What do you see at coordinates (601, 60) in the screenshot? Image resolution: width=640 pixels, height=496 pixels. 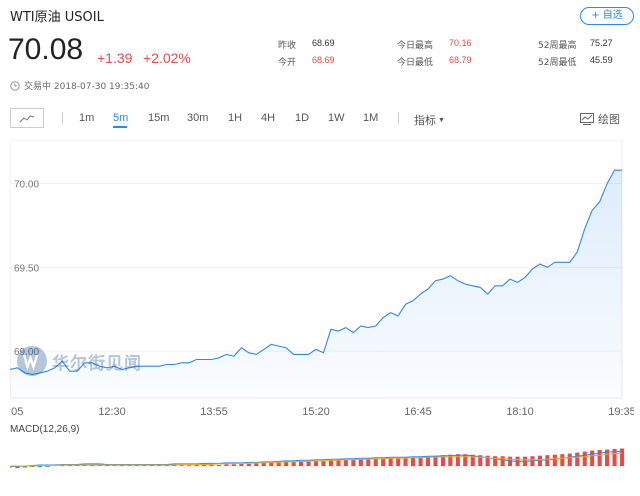 I see `stat-value-52w-low: 45.59` at bounding box center [601, 60].